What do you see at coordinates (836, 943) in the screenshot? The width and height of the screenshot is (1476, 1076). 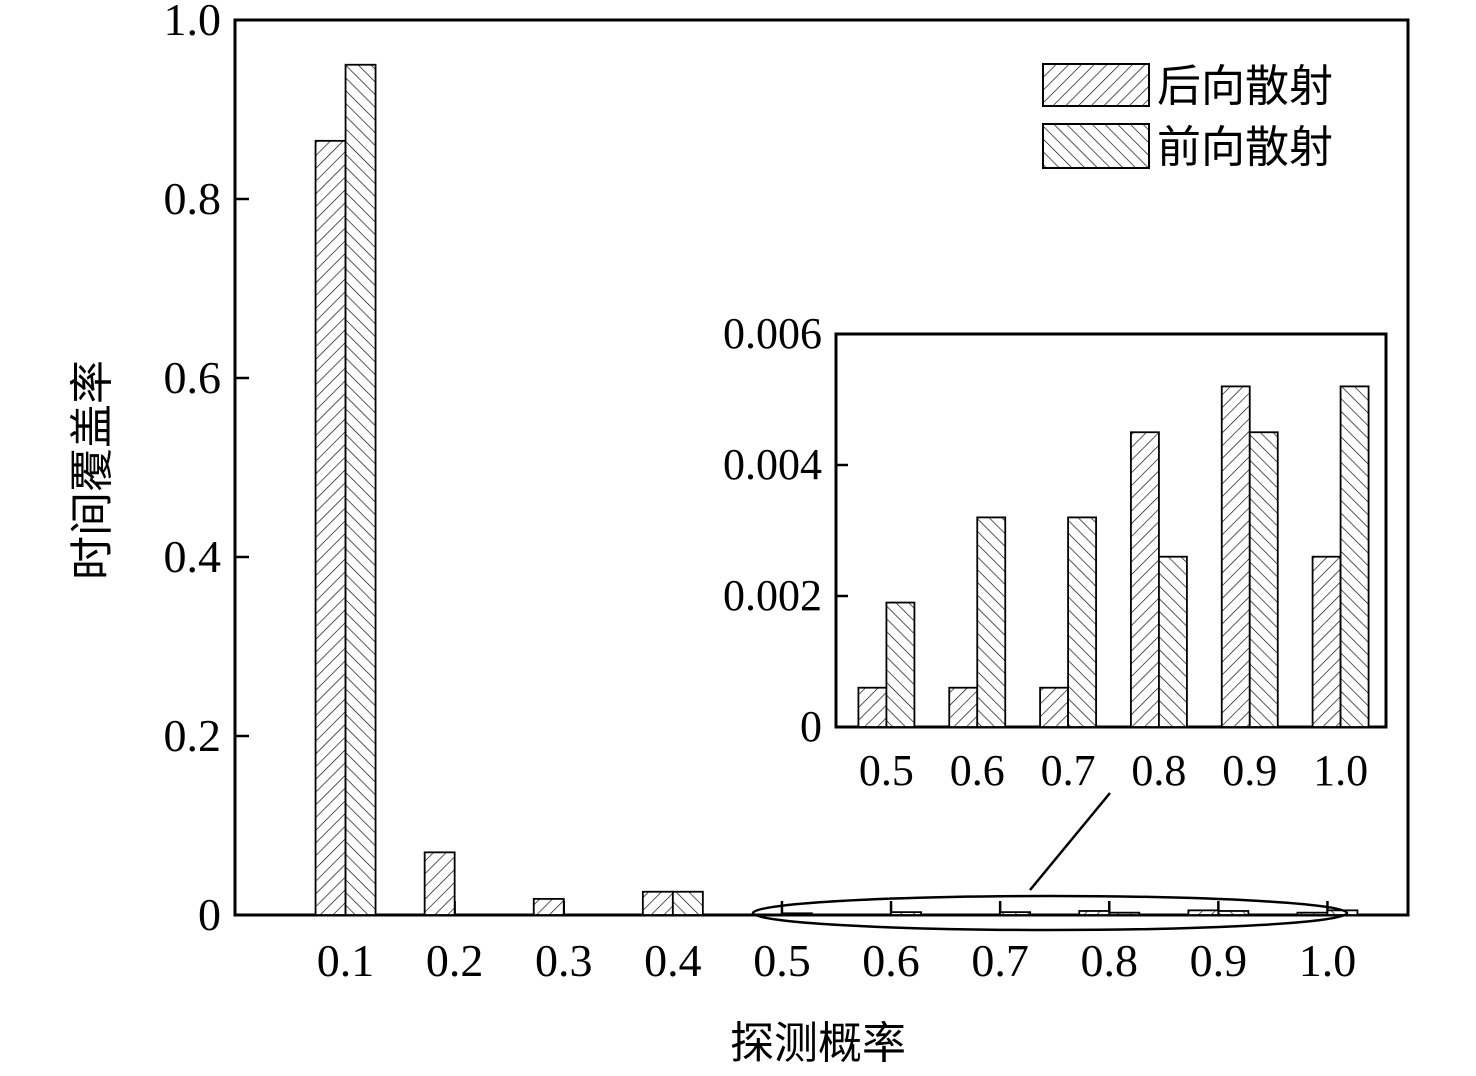 I see `main-x-axis: 0.1 0.2 0.3 0.4 0.5 0.6 0.7 0.8 0.9 1.0` at bounding box center [836, 943].